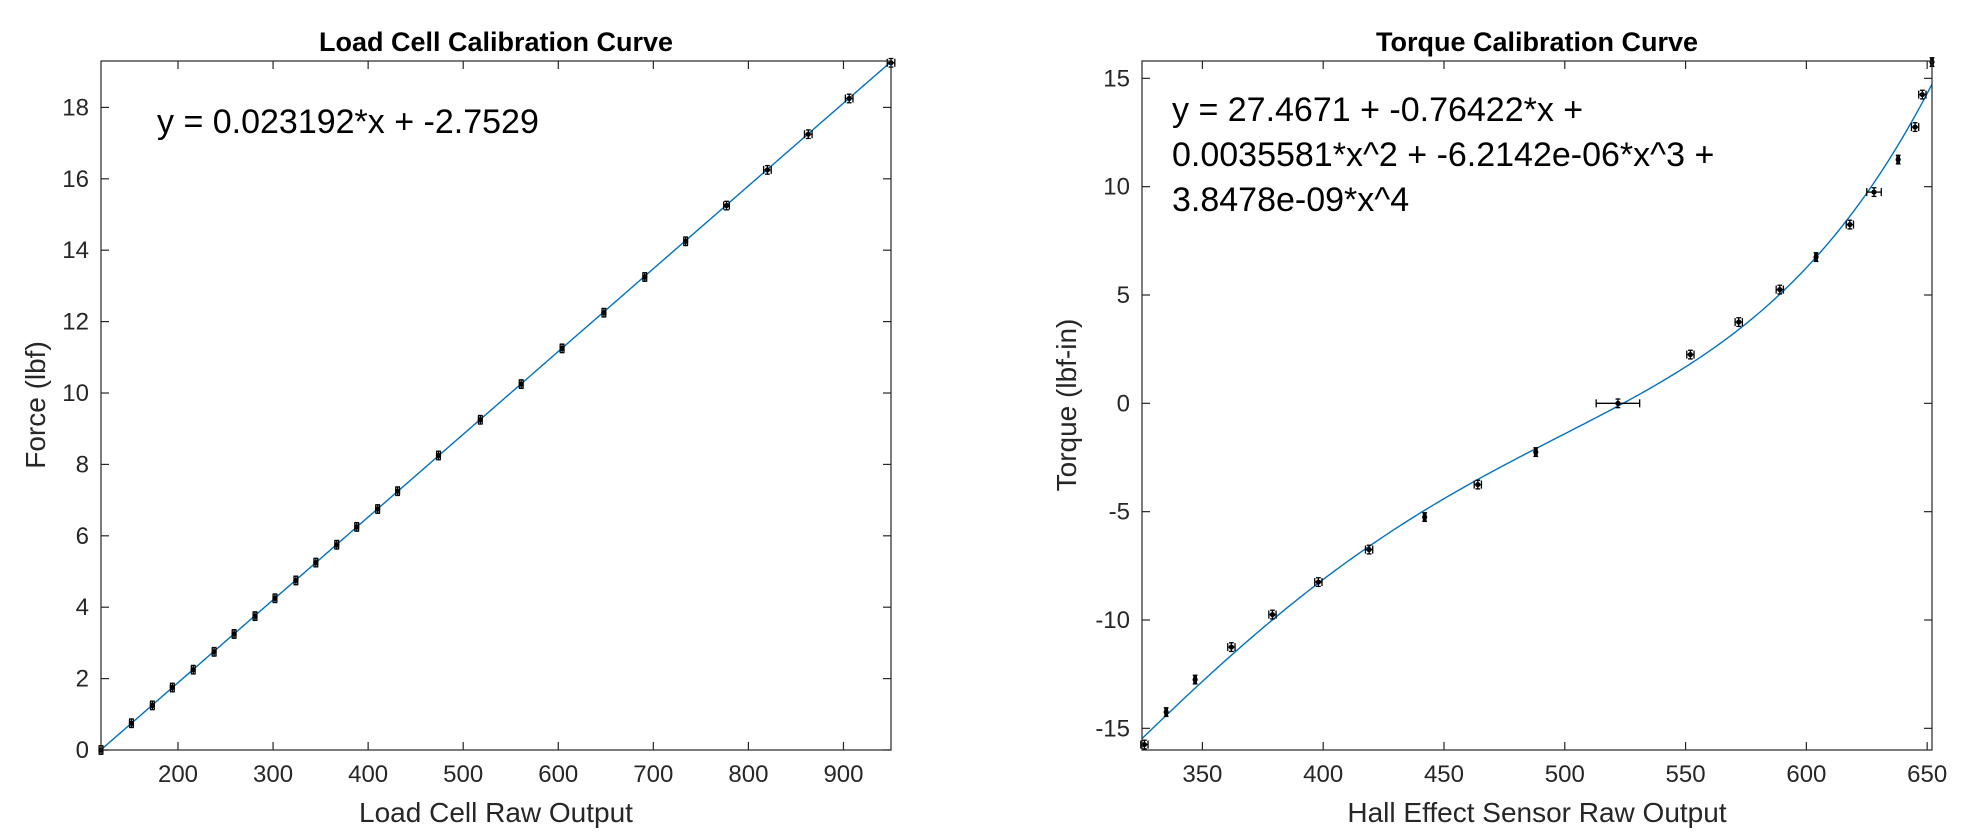 Image resolution: width=1964 pixels, height=840 pixels. Describe the element at coordinates (75, 250) in the screenshot. I see `load-cell-y-tick-label: 14` at that location.